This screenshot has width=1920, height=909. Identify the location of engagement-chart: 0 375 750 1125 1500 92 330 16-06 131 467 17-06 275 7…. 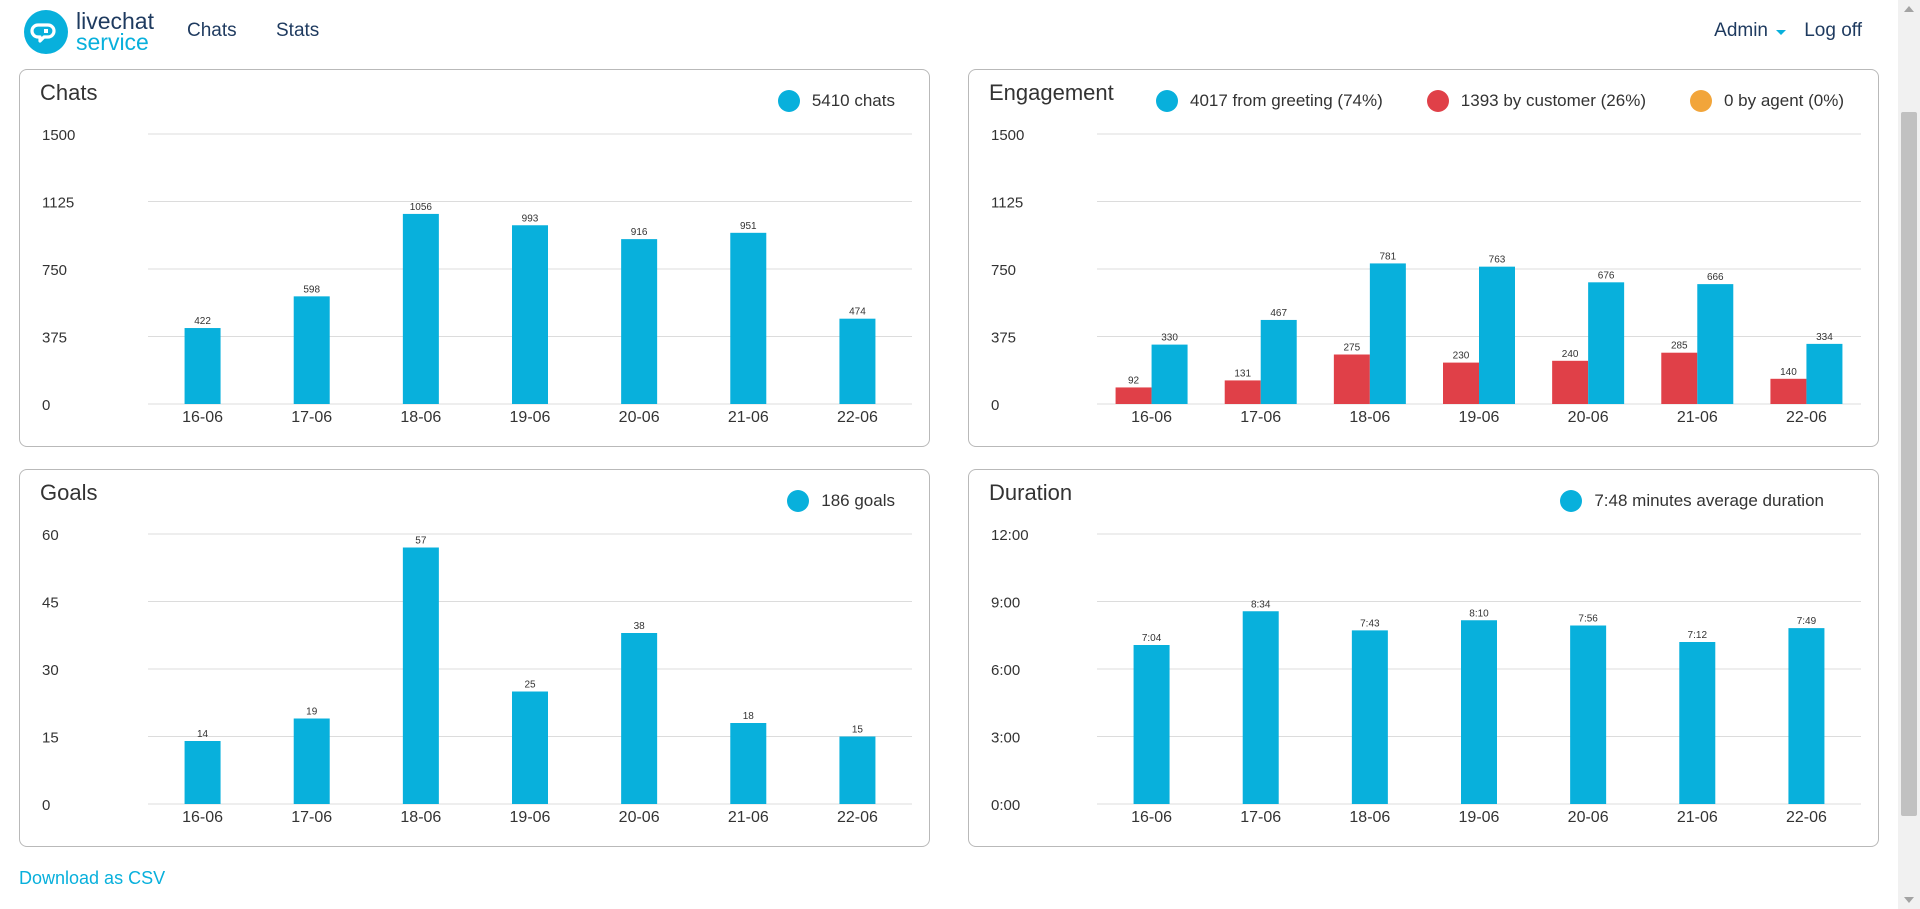
(1426, 276).